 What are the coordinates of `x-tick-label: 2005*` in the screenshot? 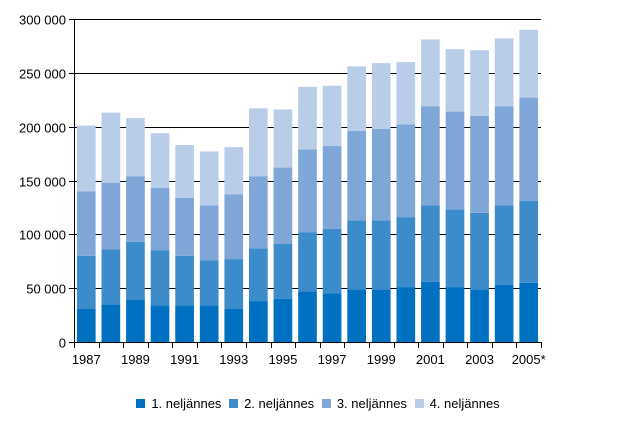 It's located at (529, 359).